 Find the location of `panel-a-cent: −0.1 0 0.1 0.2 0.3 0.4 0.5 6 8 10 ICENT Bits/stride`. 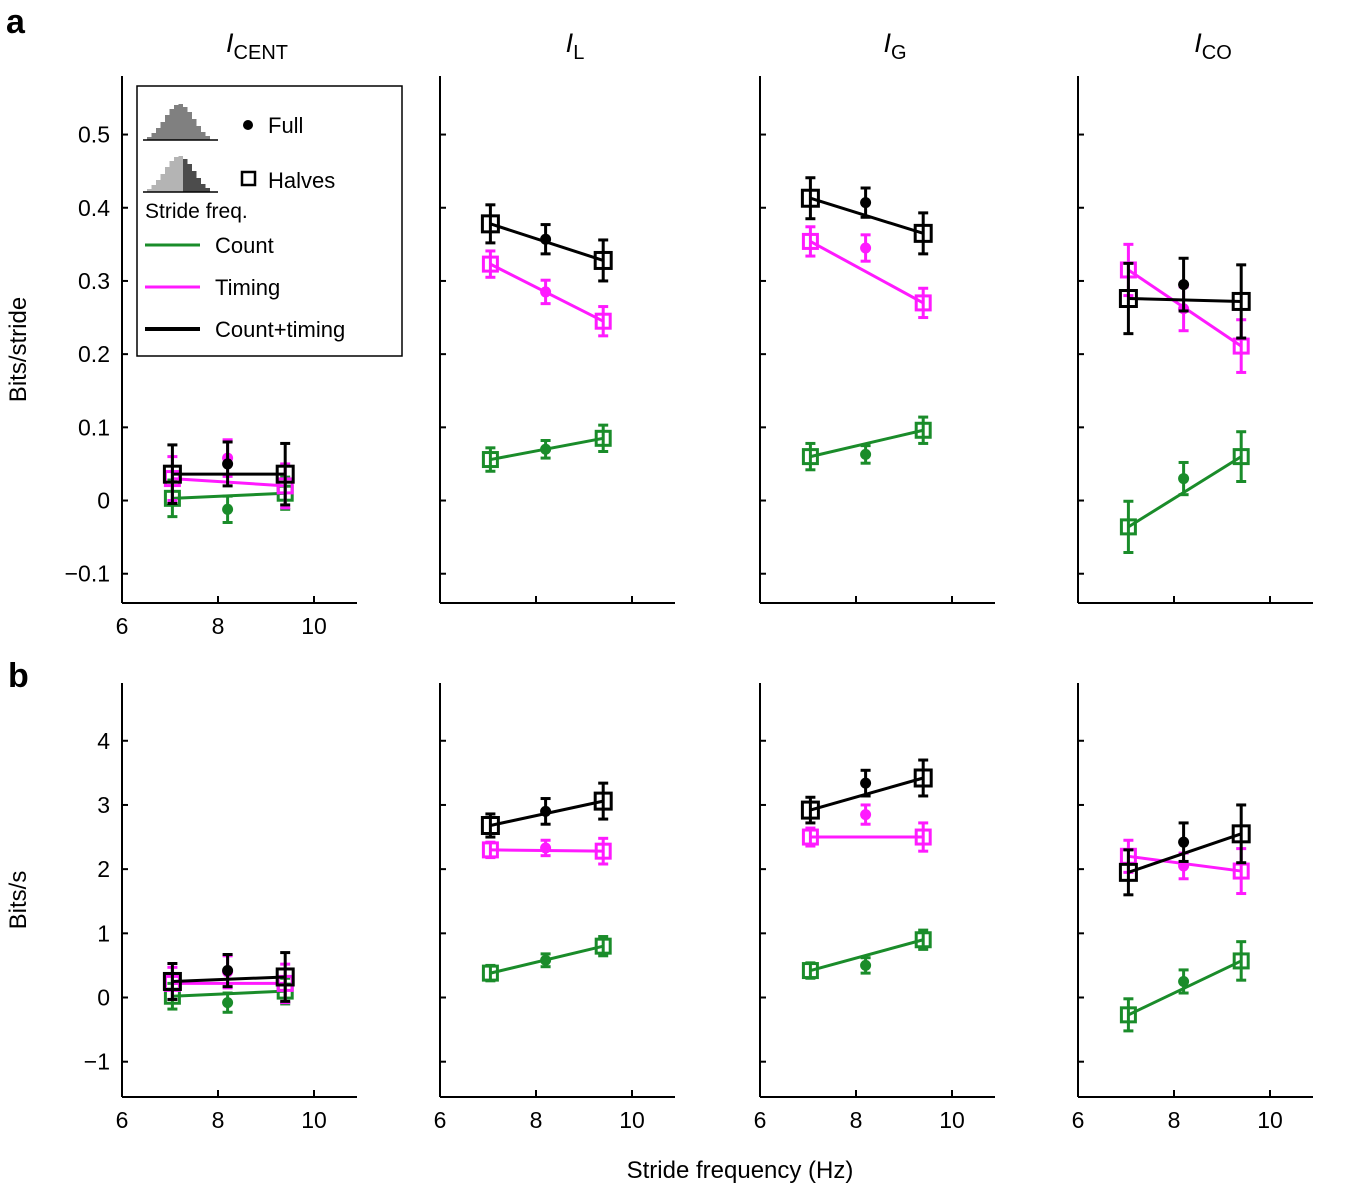

panel-a-cent: −0.1 0 0.1 0.2 0.3 0.4 0.5 6 8 10 ICENT Bits/stride is located at coordinates (181, 333).